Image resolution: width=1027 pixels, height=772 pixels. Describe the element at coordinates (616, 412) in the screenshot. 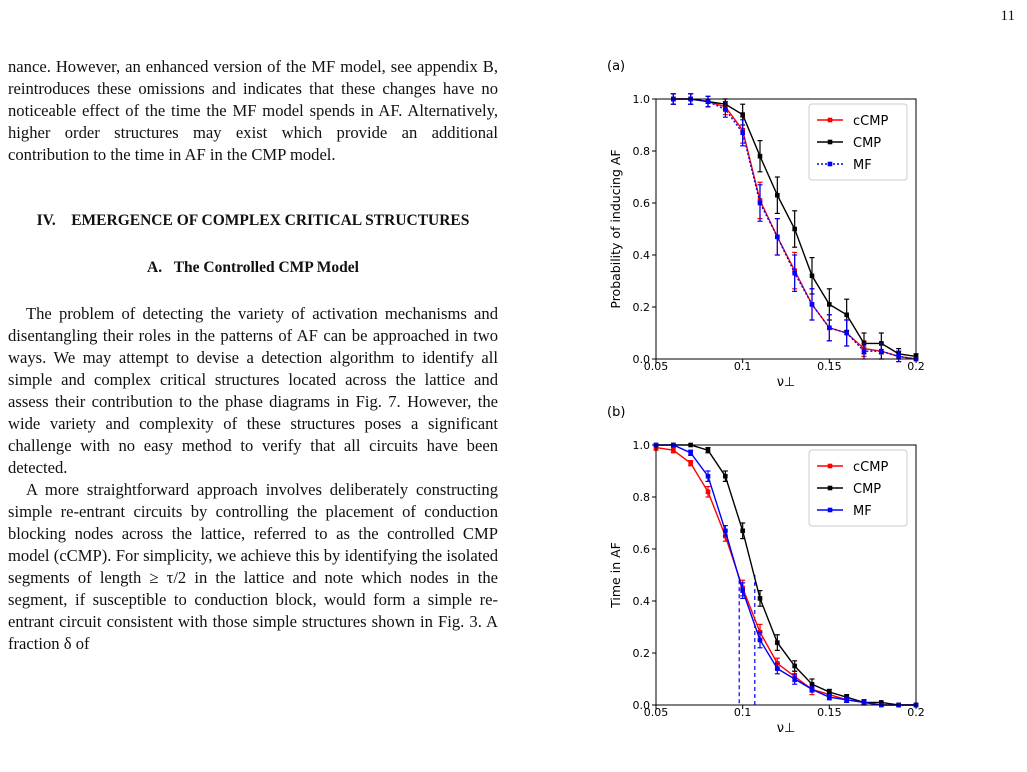

I see `panel-label: (b)` at that location.